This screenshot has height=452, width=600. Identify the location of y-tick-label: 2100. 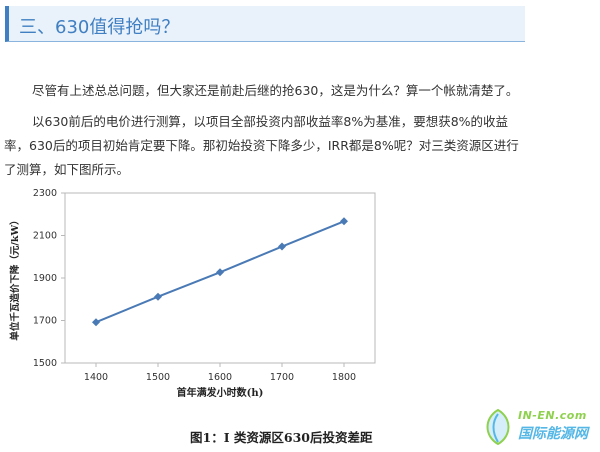
(45, 236).